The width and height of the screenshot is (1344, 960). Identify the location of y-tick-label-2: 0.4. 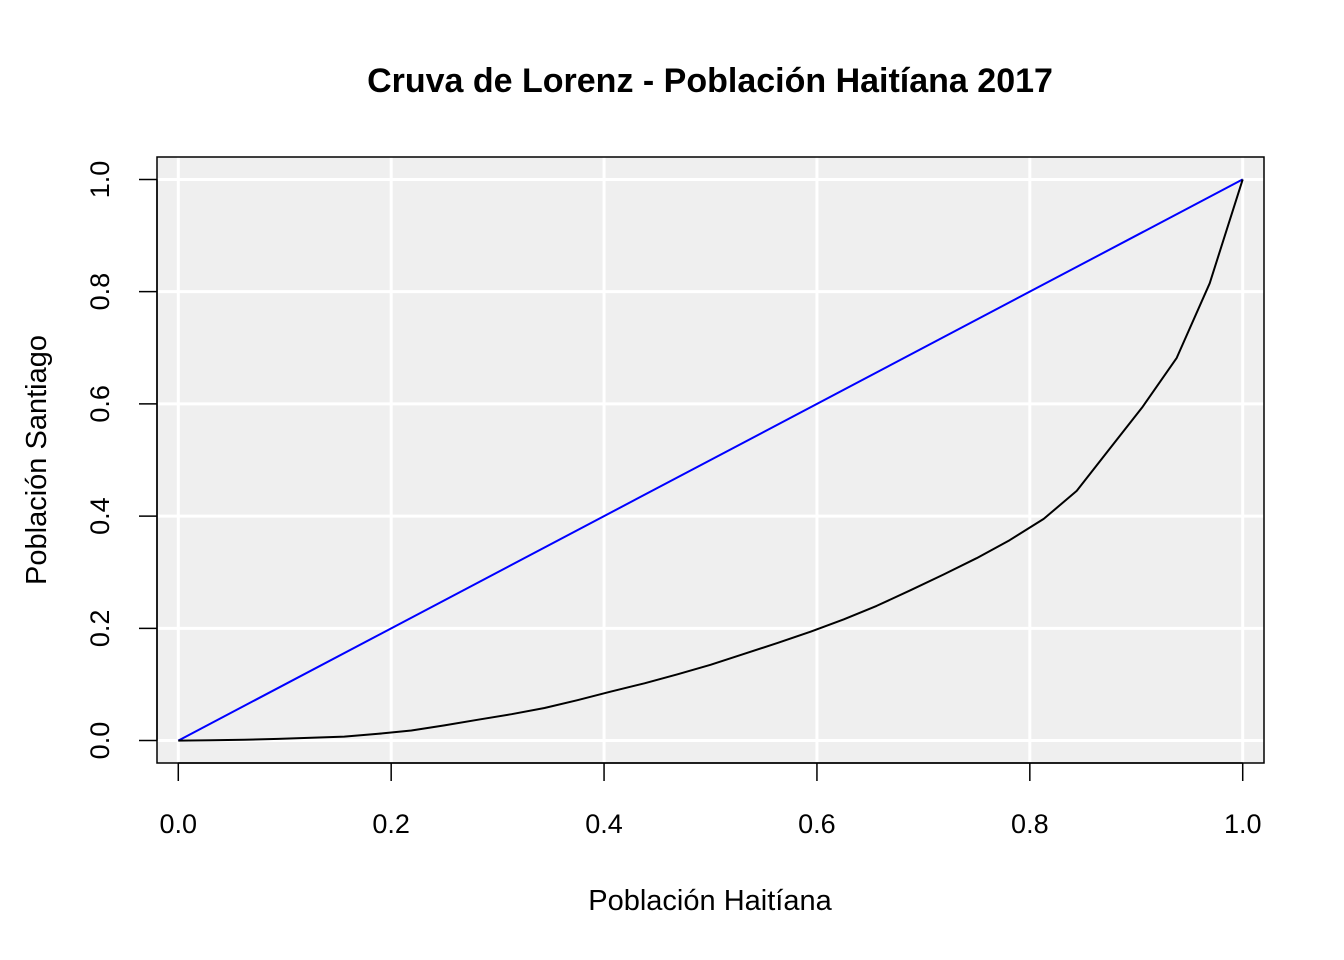
(100, 516).